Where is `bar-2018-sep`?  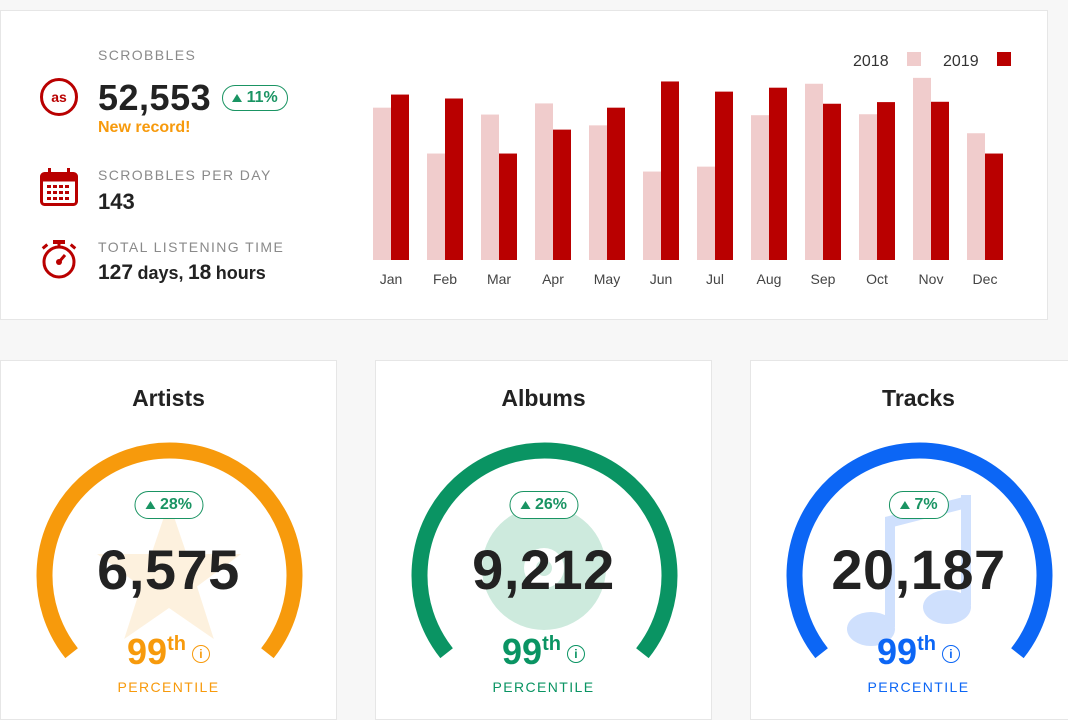 bar-2018-sep is located at coordinates (814, 171).